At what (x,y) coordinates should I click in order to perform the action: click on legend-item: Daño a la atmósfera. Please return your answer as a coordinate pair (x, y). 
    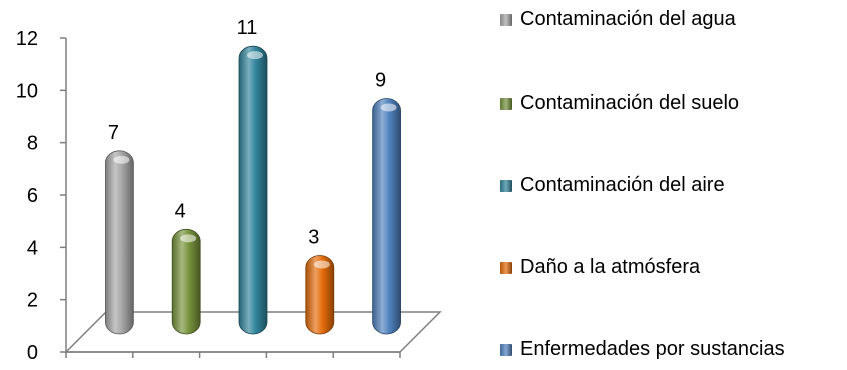
    Looking at the image, I should click on (600, 267).